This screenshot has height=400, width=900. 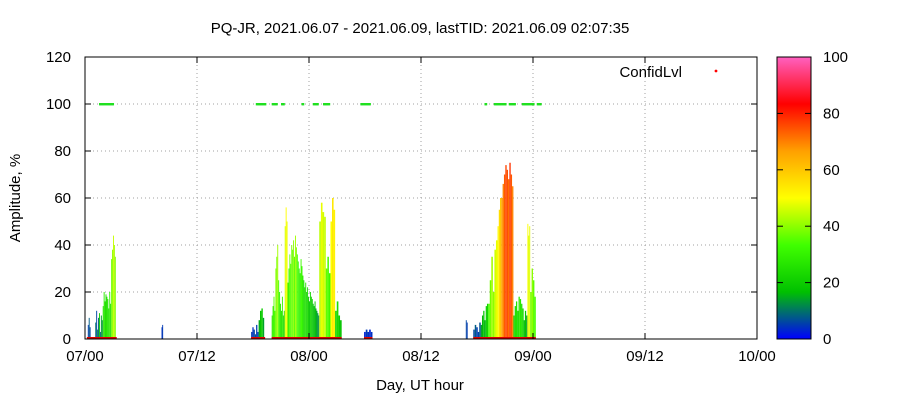 What do you see at coordinates (85, 356) in the screenshot?
I see `x-tick-label: 07/00` at bounding box center [85, 356].